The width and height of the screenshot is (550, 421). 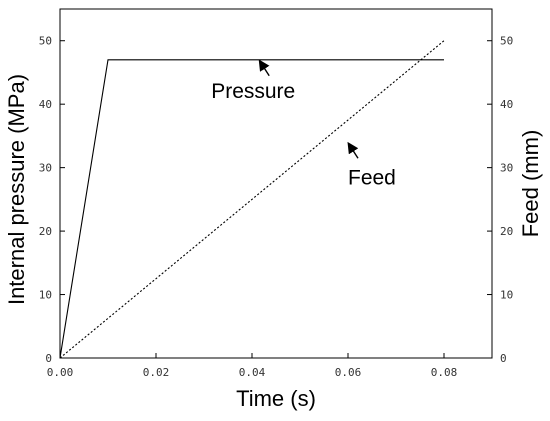 I want to click on x-tick-label: 0.04, so click(x=252, y=372).